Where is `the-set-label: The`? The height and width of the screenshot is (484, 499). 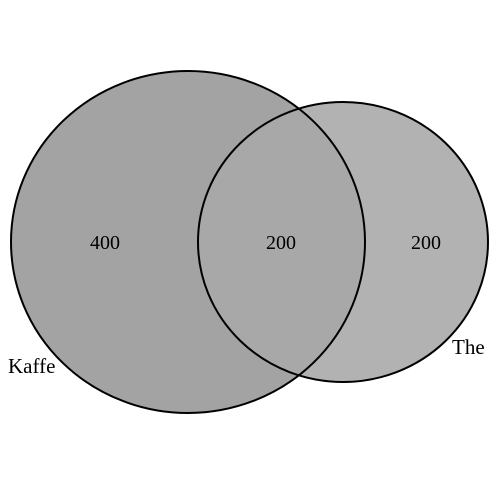 the-set-label: The is located at coordinates (468, 347).